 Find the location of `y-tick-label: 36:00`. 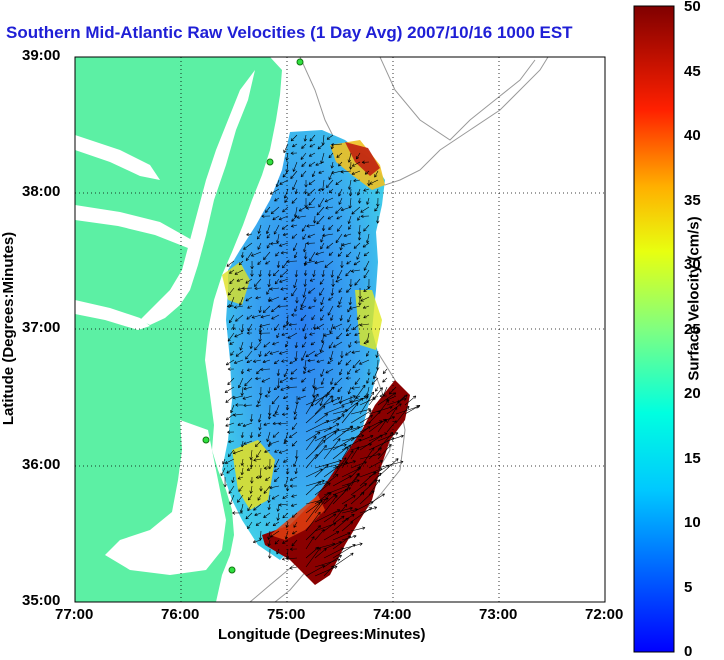

y-tick-label: 36:00 is located at coordinates (41, 464).